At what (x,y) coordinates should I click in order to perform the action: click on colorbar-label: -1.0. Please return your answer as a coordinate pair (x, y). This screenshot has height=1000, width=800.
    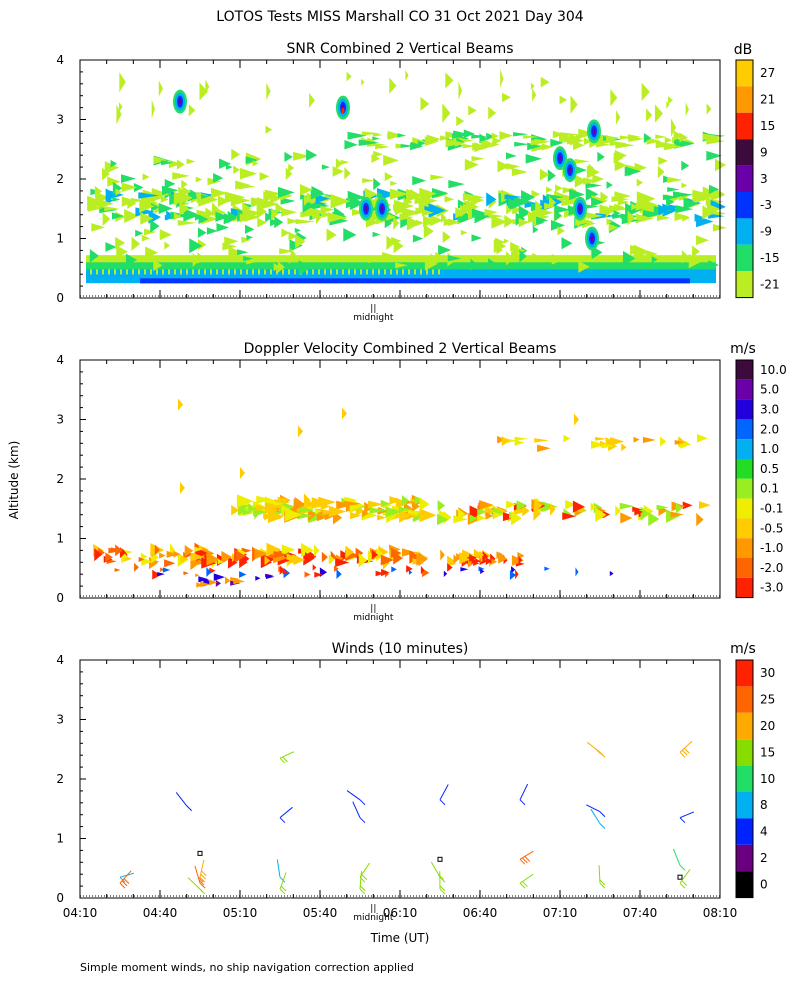
    Looking at the image, I should click on (771, 548).